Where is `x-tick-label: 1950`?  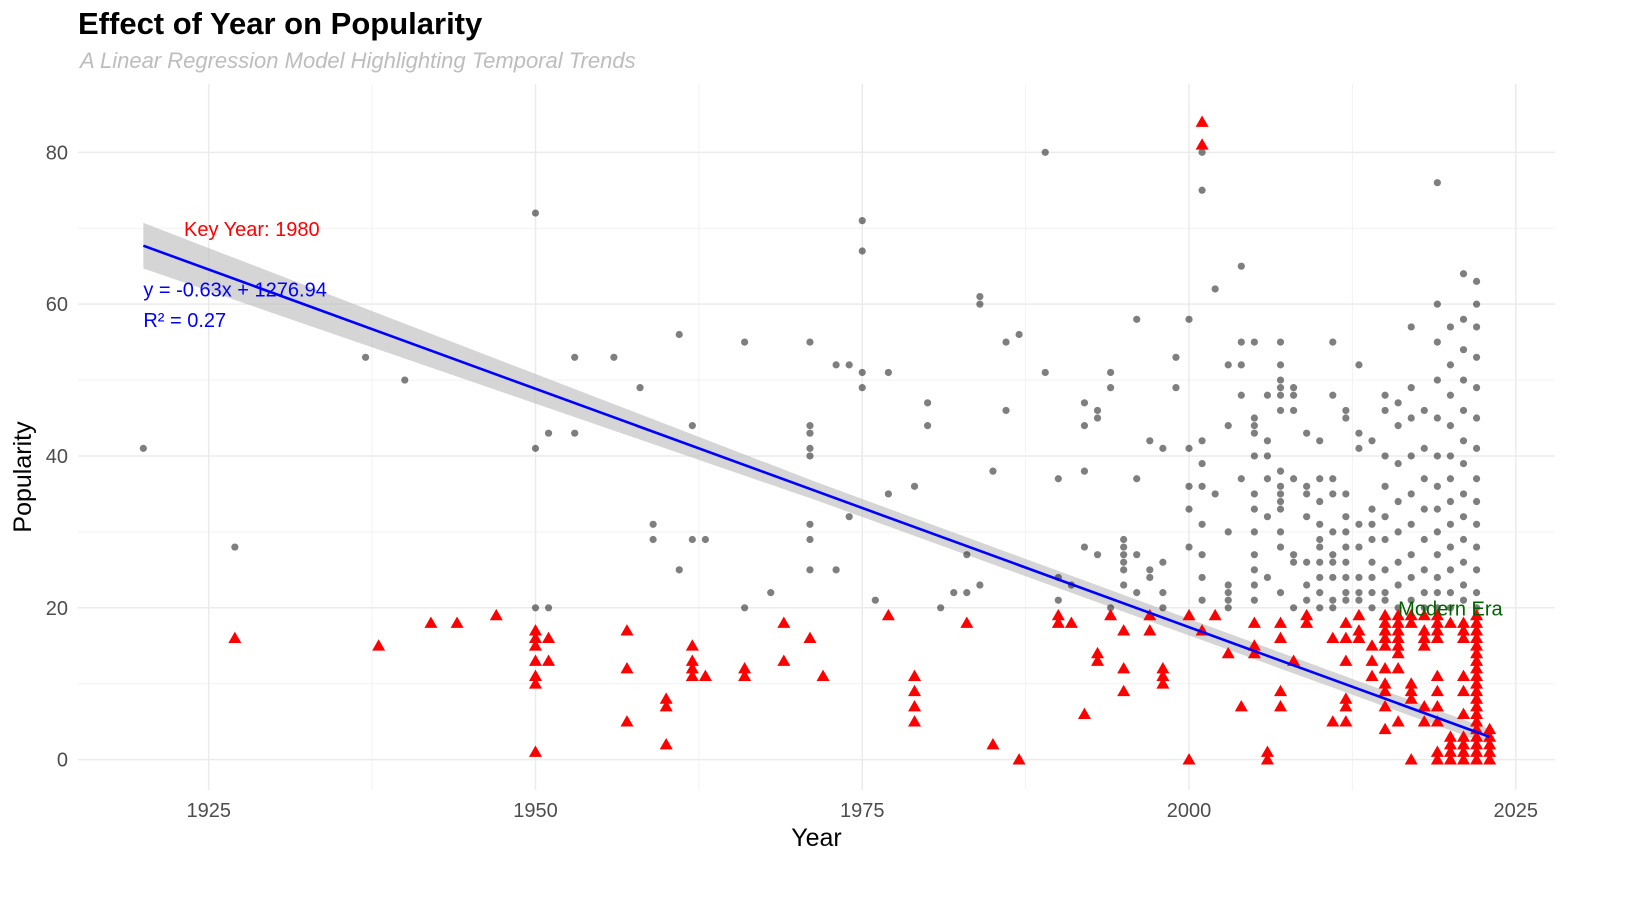 x-tick-label: 1950 is located at coordinates (535, 811).